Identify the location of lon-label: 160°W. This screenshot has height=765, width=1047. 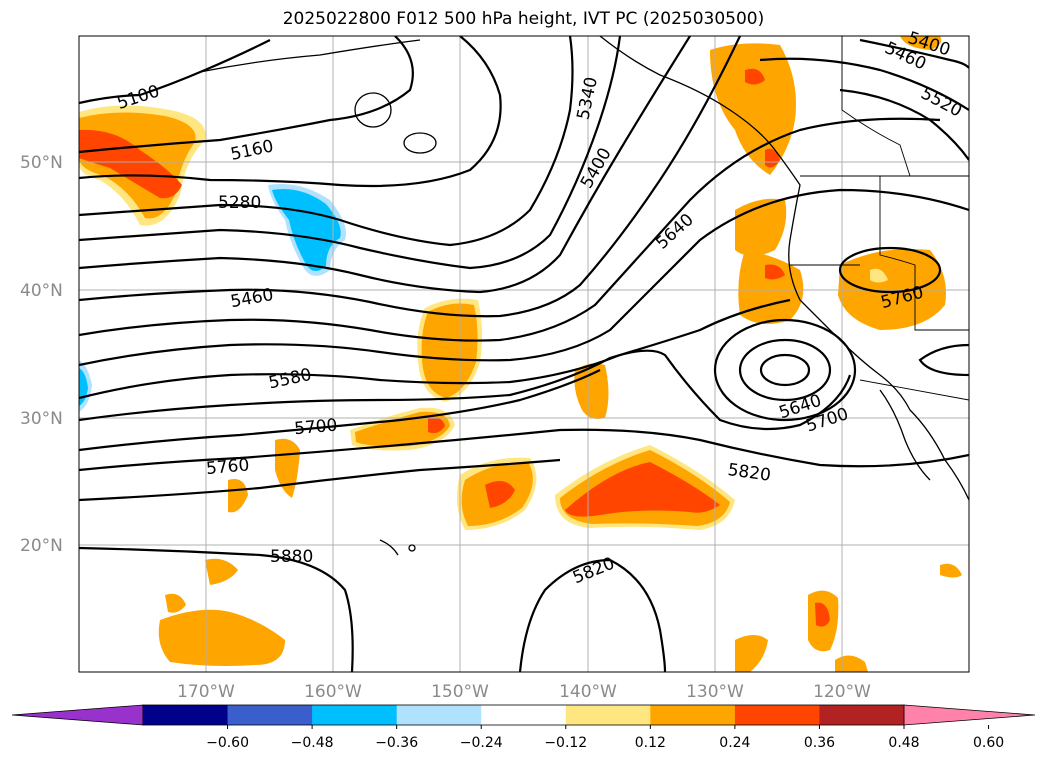
(333, 692).